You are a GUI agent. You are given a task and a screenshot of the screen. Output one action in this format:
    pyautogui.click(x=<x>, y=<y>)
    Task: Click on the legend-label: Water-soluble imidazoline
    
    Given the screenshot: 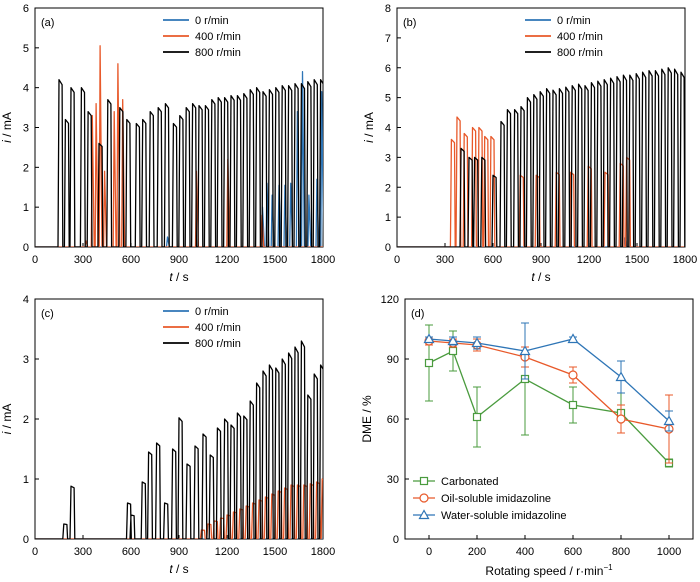 What is the action you would take?
    pyautogui.click(x=504, y=516)
    